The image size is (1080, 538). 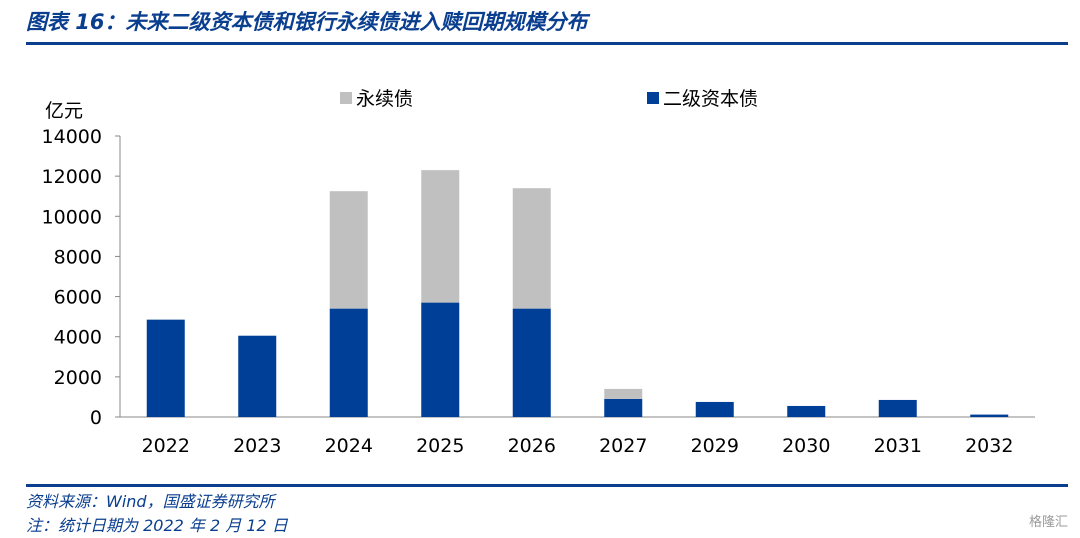 What do you see at coordinates (64, 111) in the screenshot?
I see `y-axis-unit-label: 亿元` at bounding box center [64, 111].